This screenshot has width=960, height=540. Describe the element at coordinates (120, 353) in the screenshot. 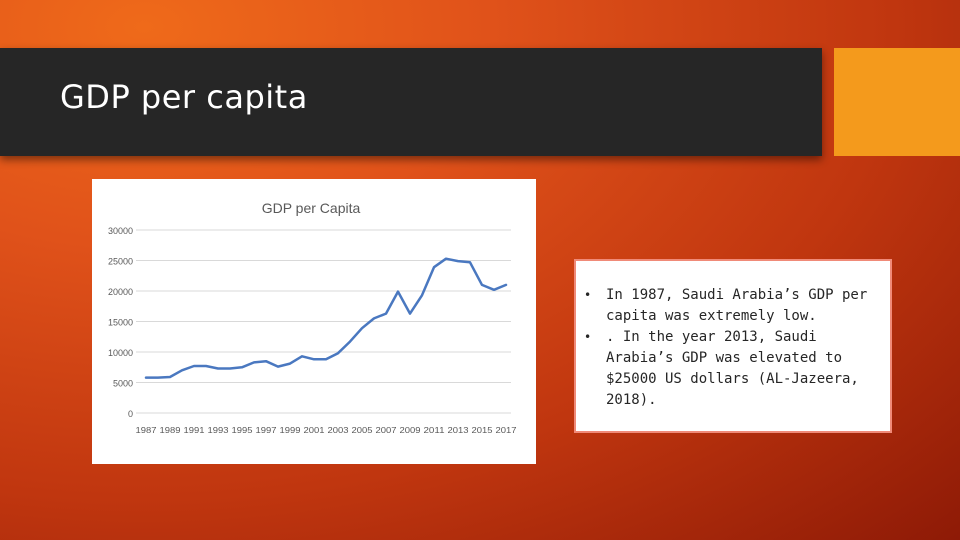

I see `y-tick-label: 10000` at that location.